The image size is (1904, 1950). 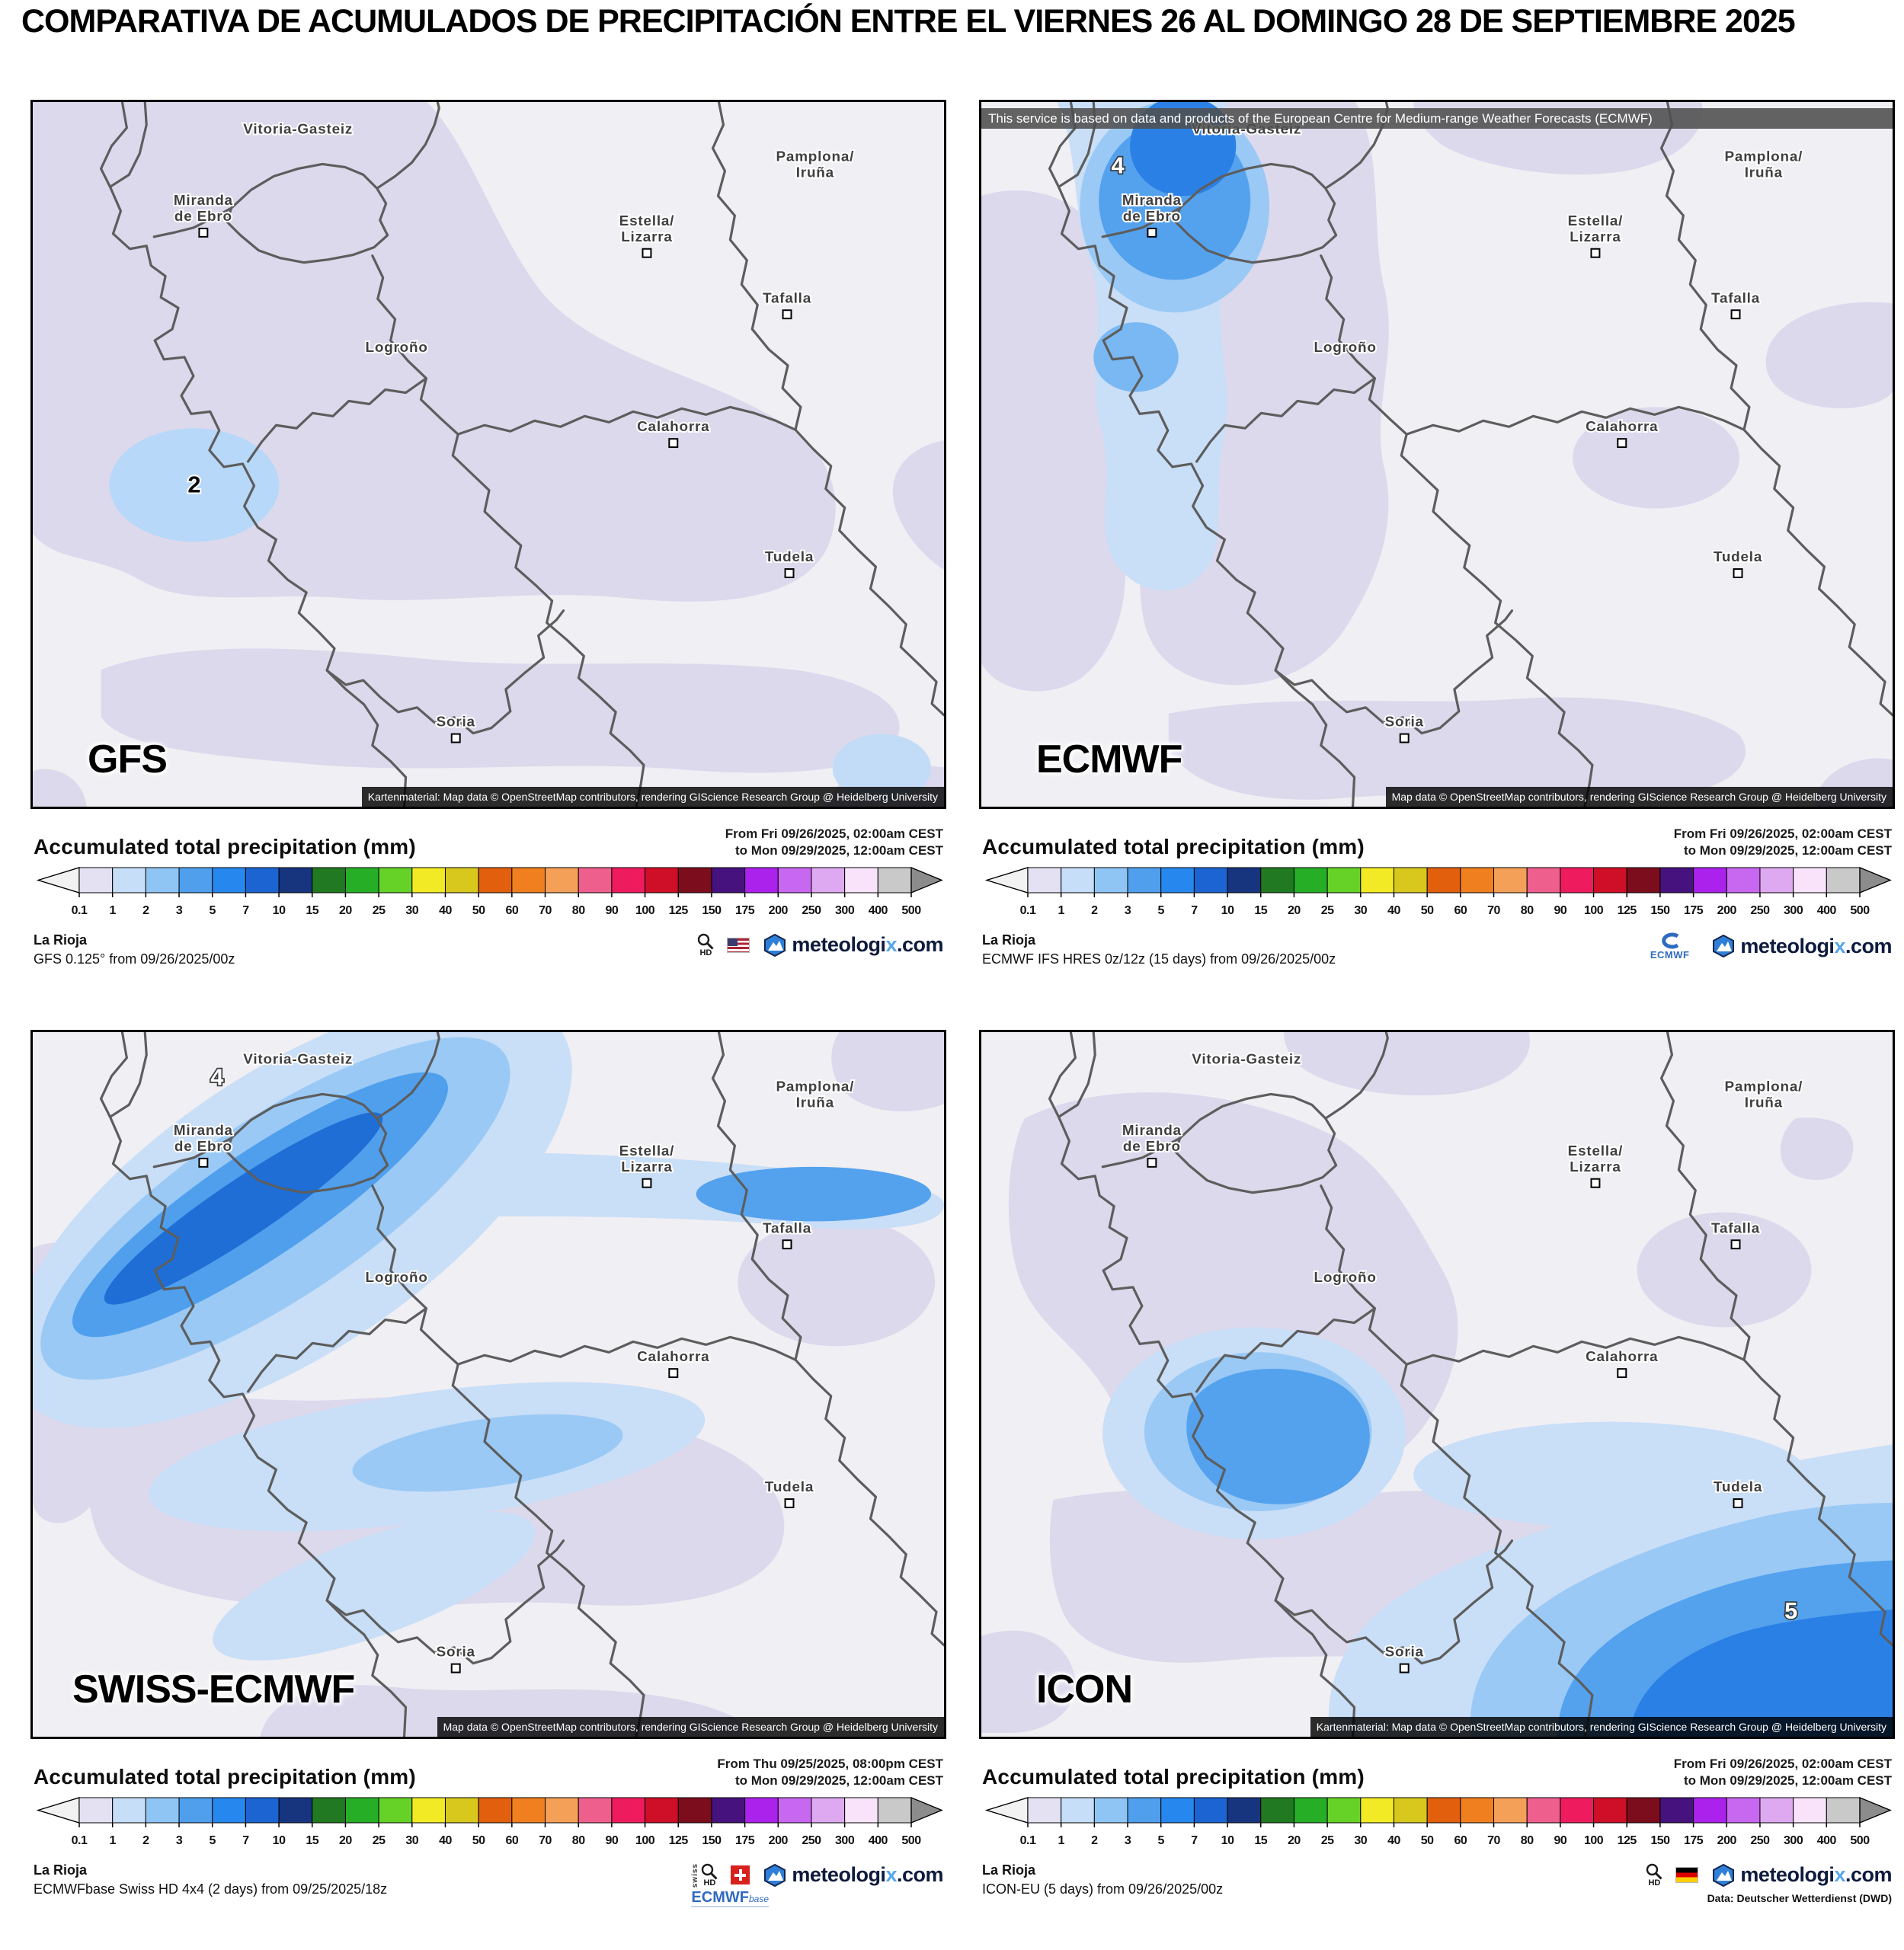 What do you see at coordinates (80, 910) in the screenshot?
I see `svg-text: 0.1` at bounding box center [80, 910].